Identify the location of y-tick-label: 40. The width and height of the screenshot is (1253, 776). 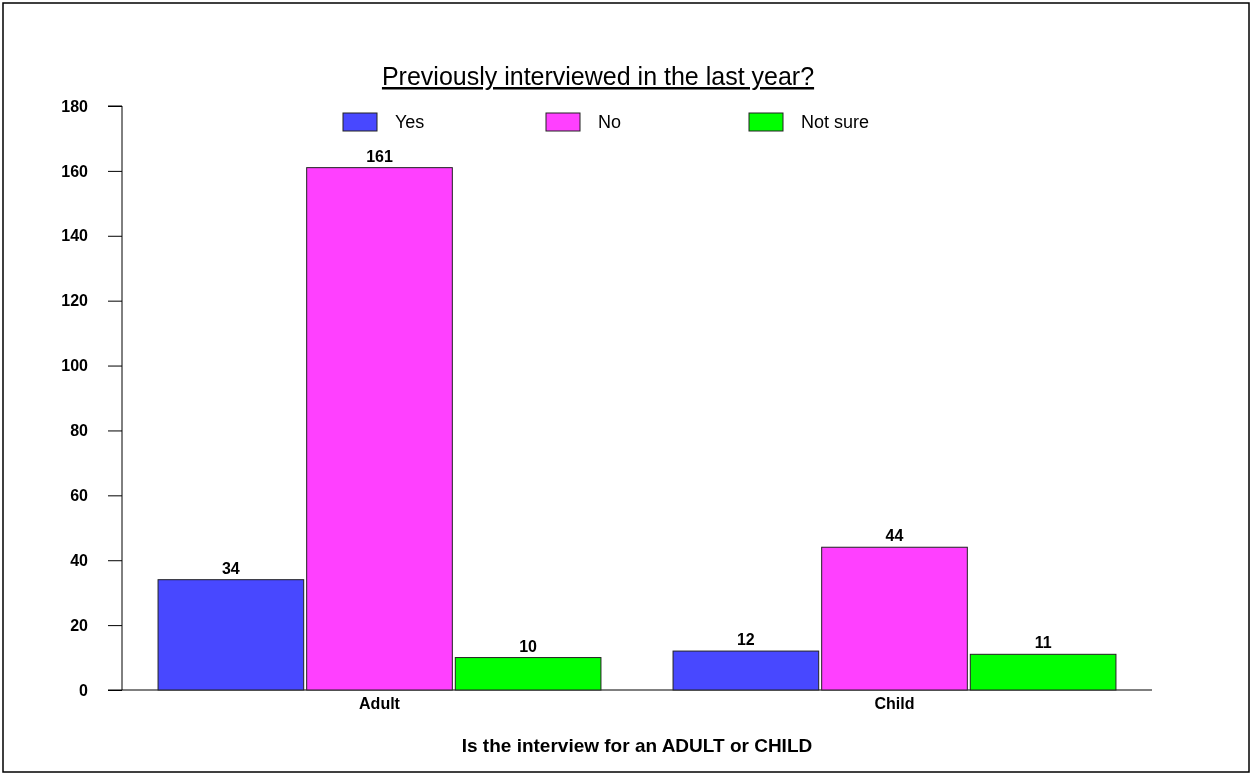
(79, 560).